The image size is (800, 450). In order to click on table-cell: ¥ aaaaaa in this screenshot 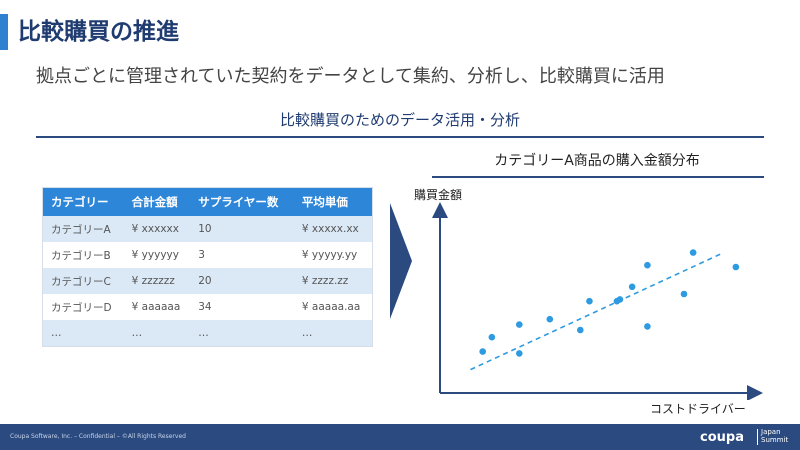, I will do `click(157, 307)`.